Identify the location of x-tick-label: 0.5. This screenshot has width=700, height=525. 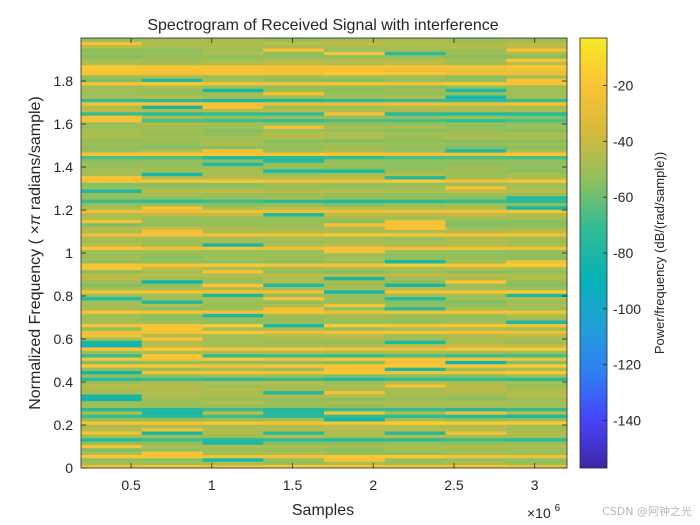
(131, 485).